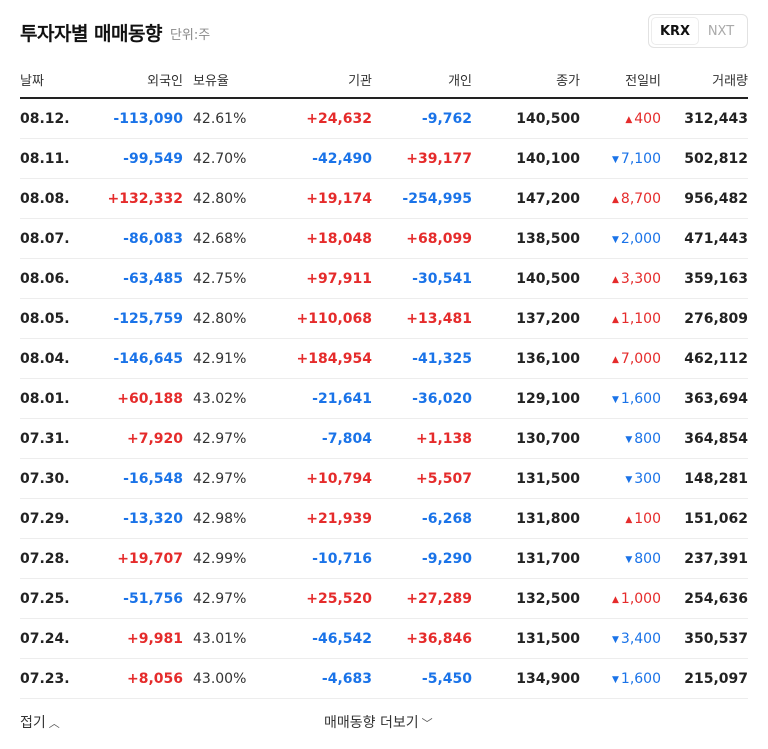 The height and width of the screenshot is (749, 768). I want to click on cell-institution: +97,911, so click(322, 278).